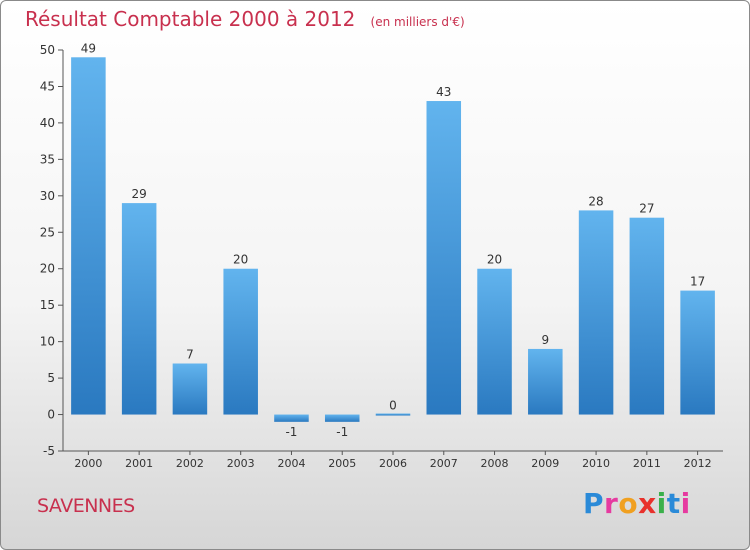  Describe the element at coordinates (47, 159) in the screenshot. I see `y-tick-label: 35` at that location.